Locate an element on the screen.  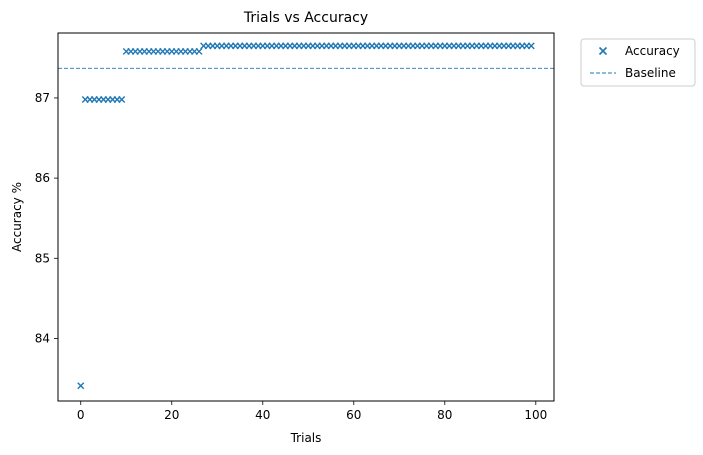
x-axis: 0 20 40 60 80 100 is located at coordinates (312, 411).